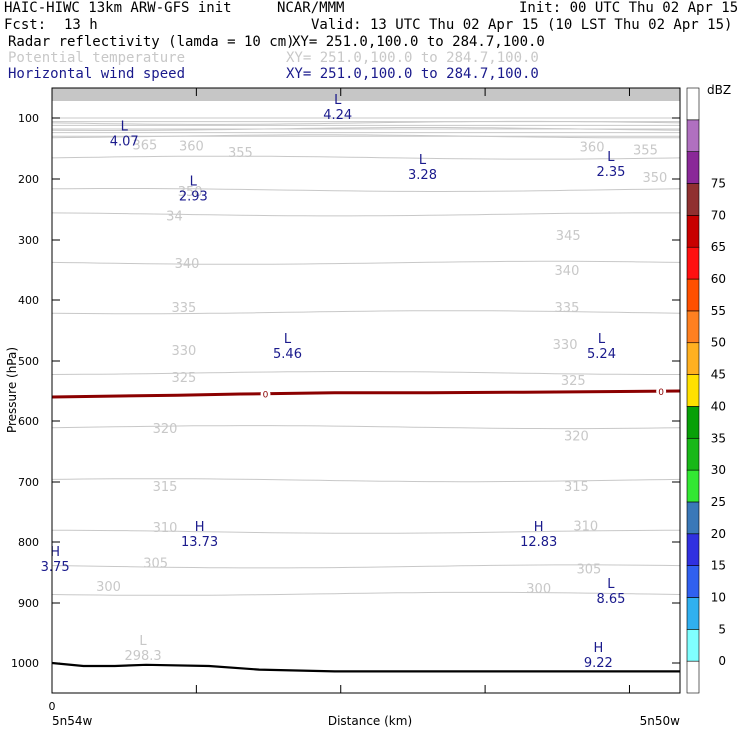 This screenshot has height=740, width=740. Describe the element at coordinates (366, 667) in the screenshot. I see `terrain-line` at that location.